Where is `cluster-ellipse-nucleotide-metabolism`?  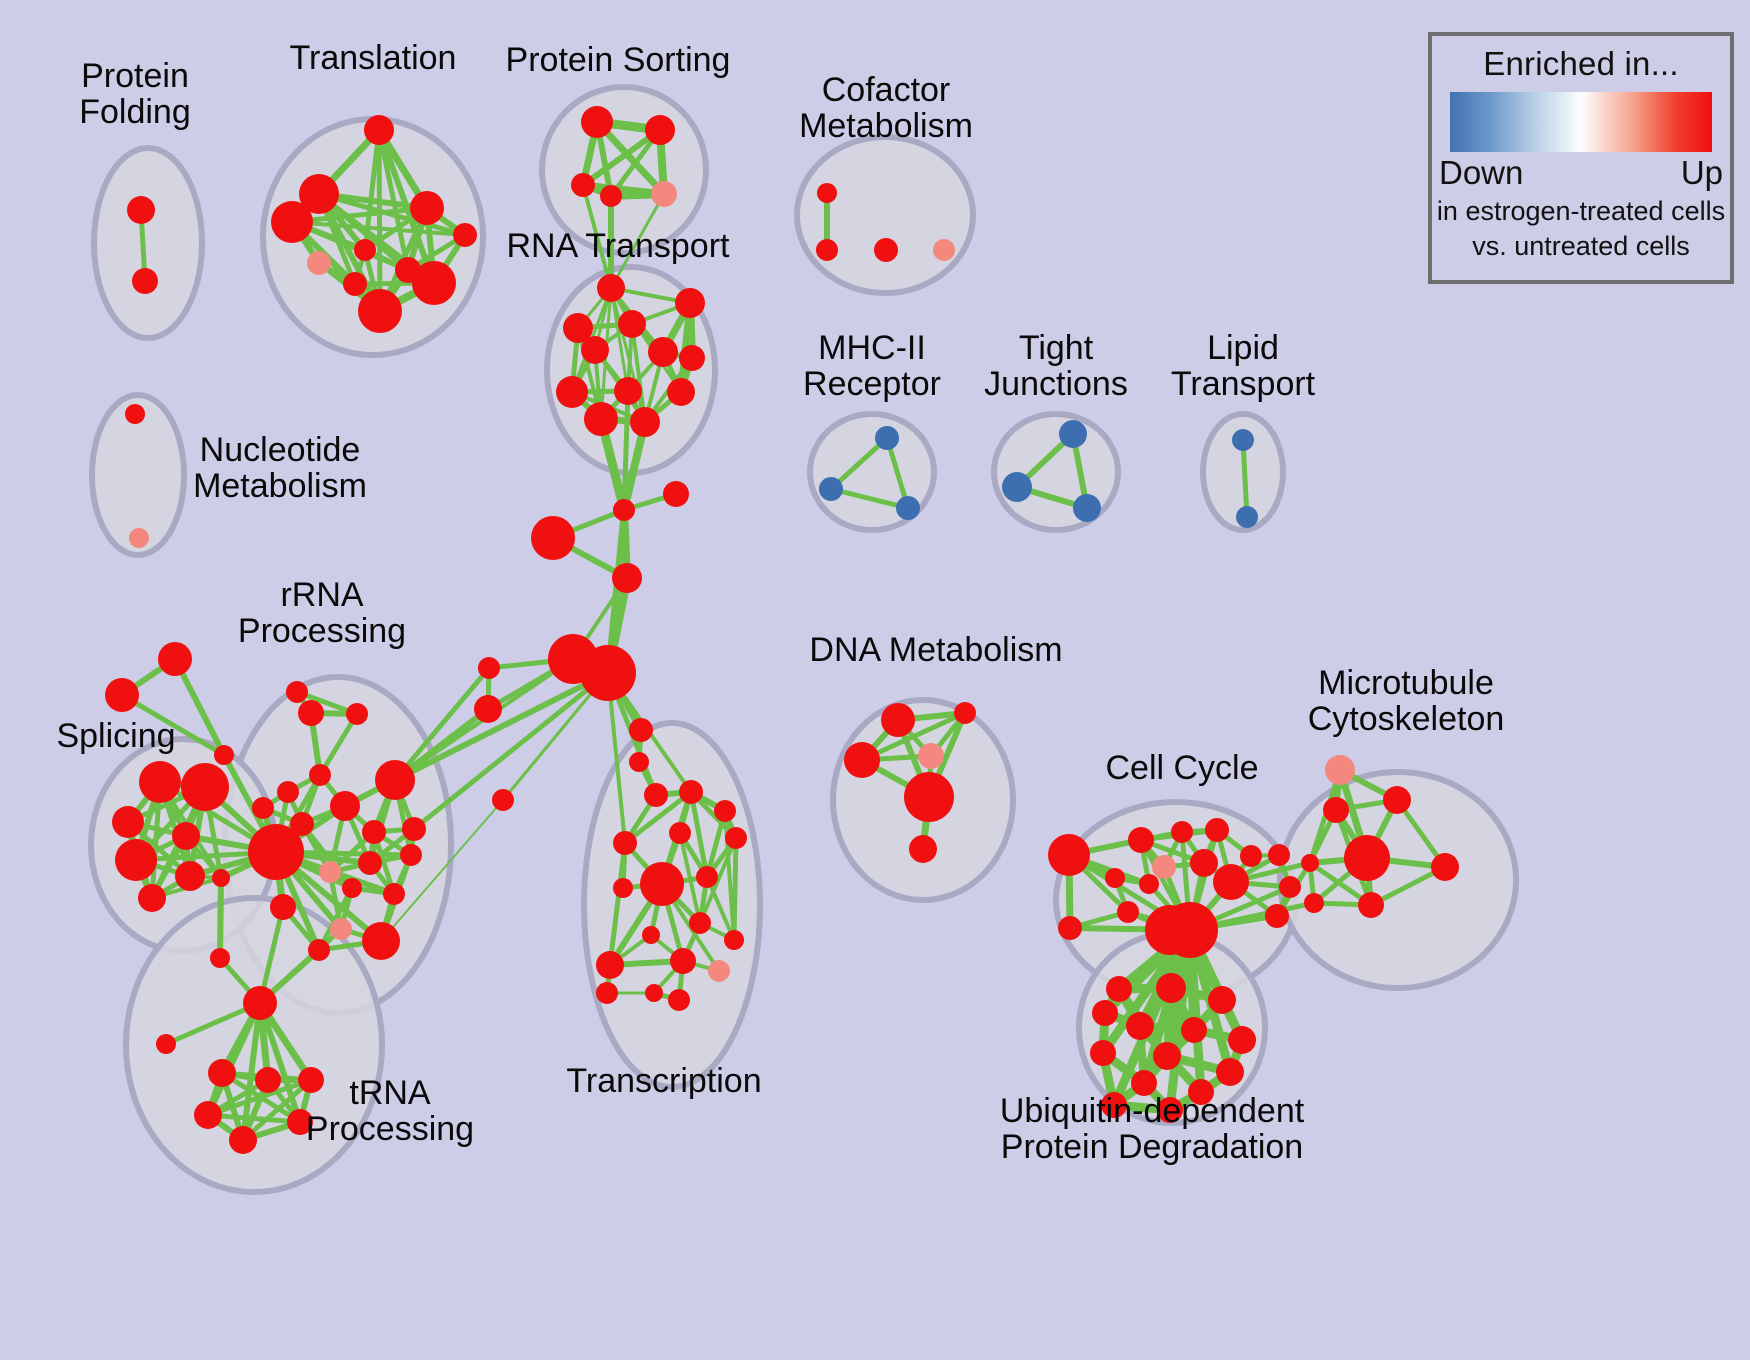 cluster-ellipse-nucleotide-metabolism is located at coordinates (138, 475).